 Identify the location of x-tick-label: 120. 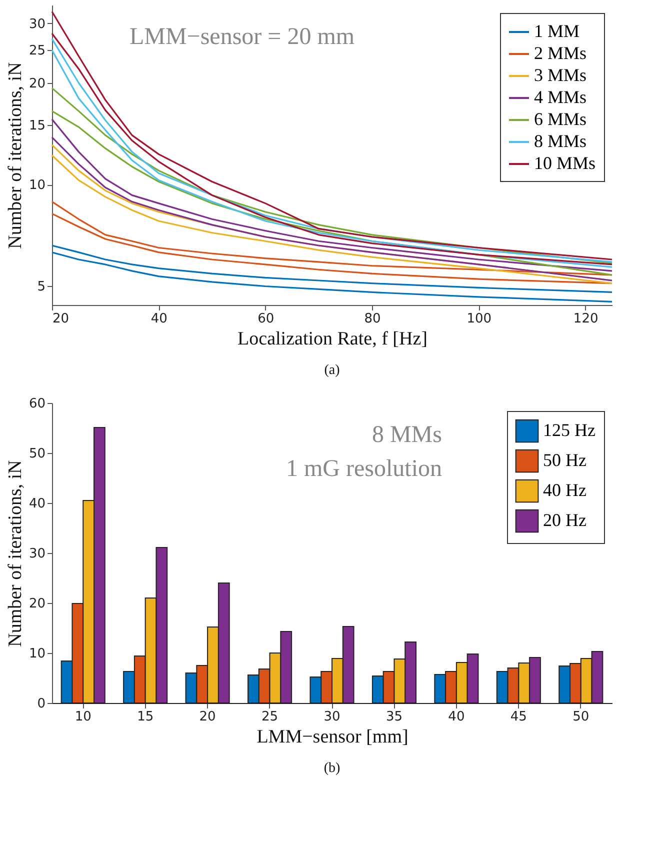
(585, 319).